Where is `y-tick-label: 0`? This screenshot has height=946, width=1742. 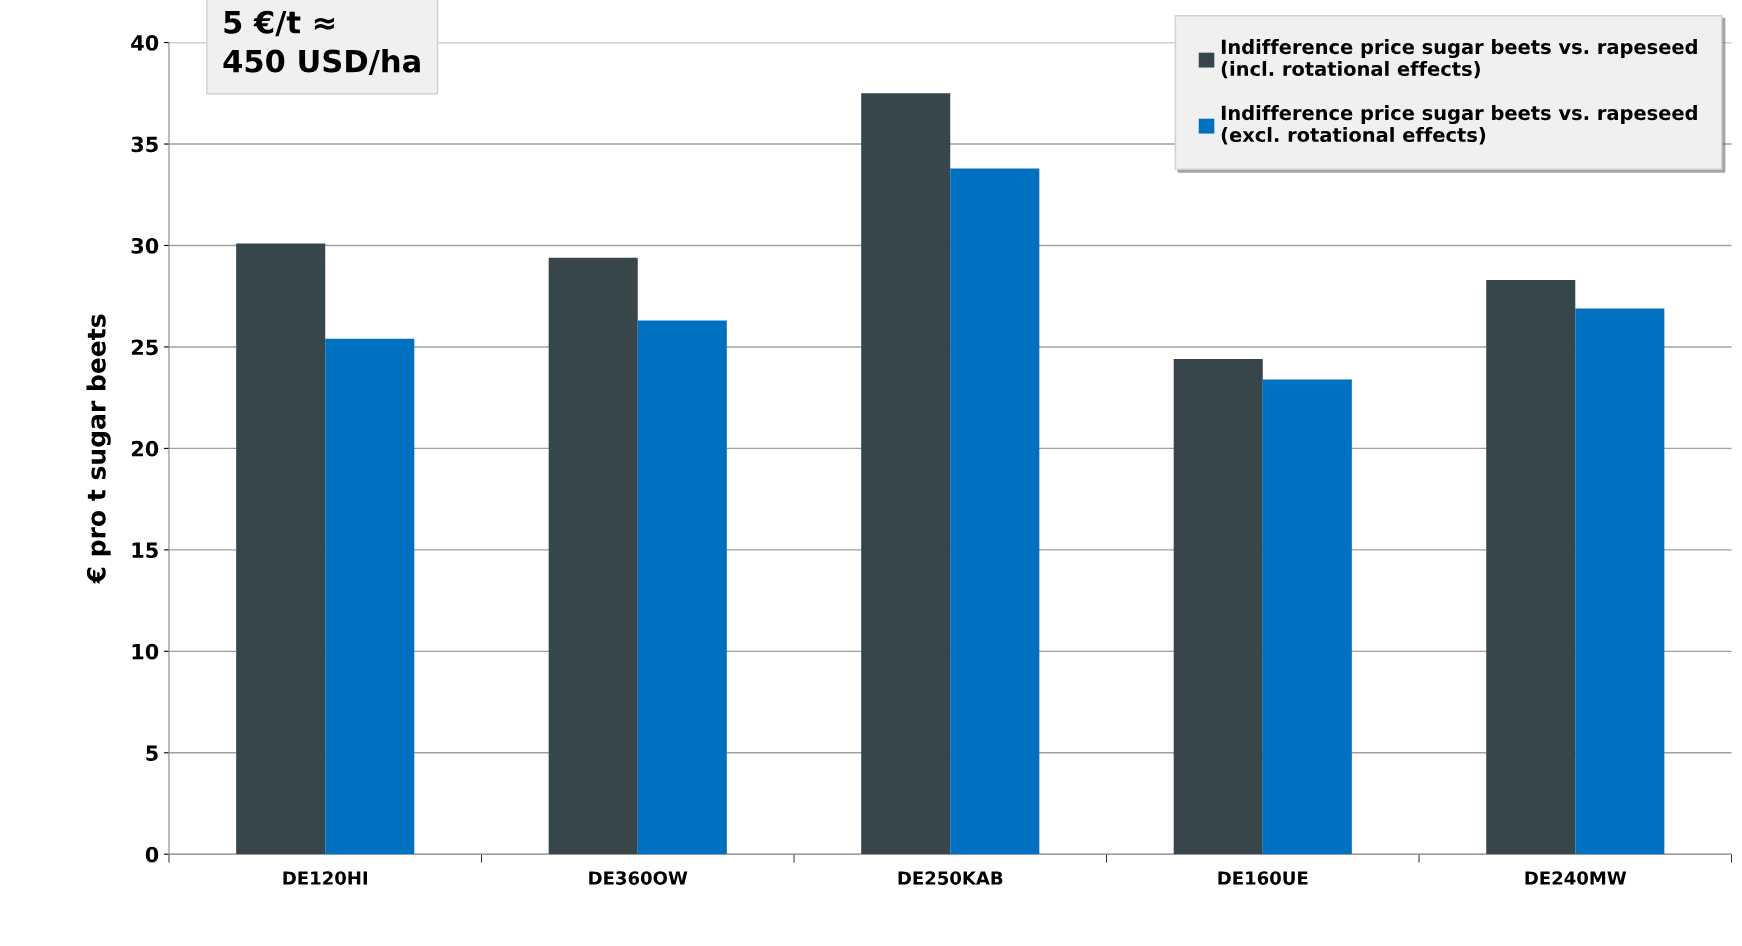 y-tick-label: 0 is located at coordinates (152, 854).